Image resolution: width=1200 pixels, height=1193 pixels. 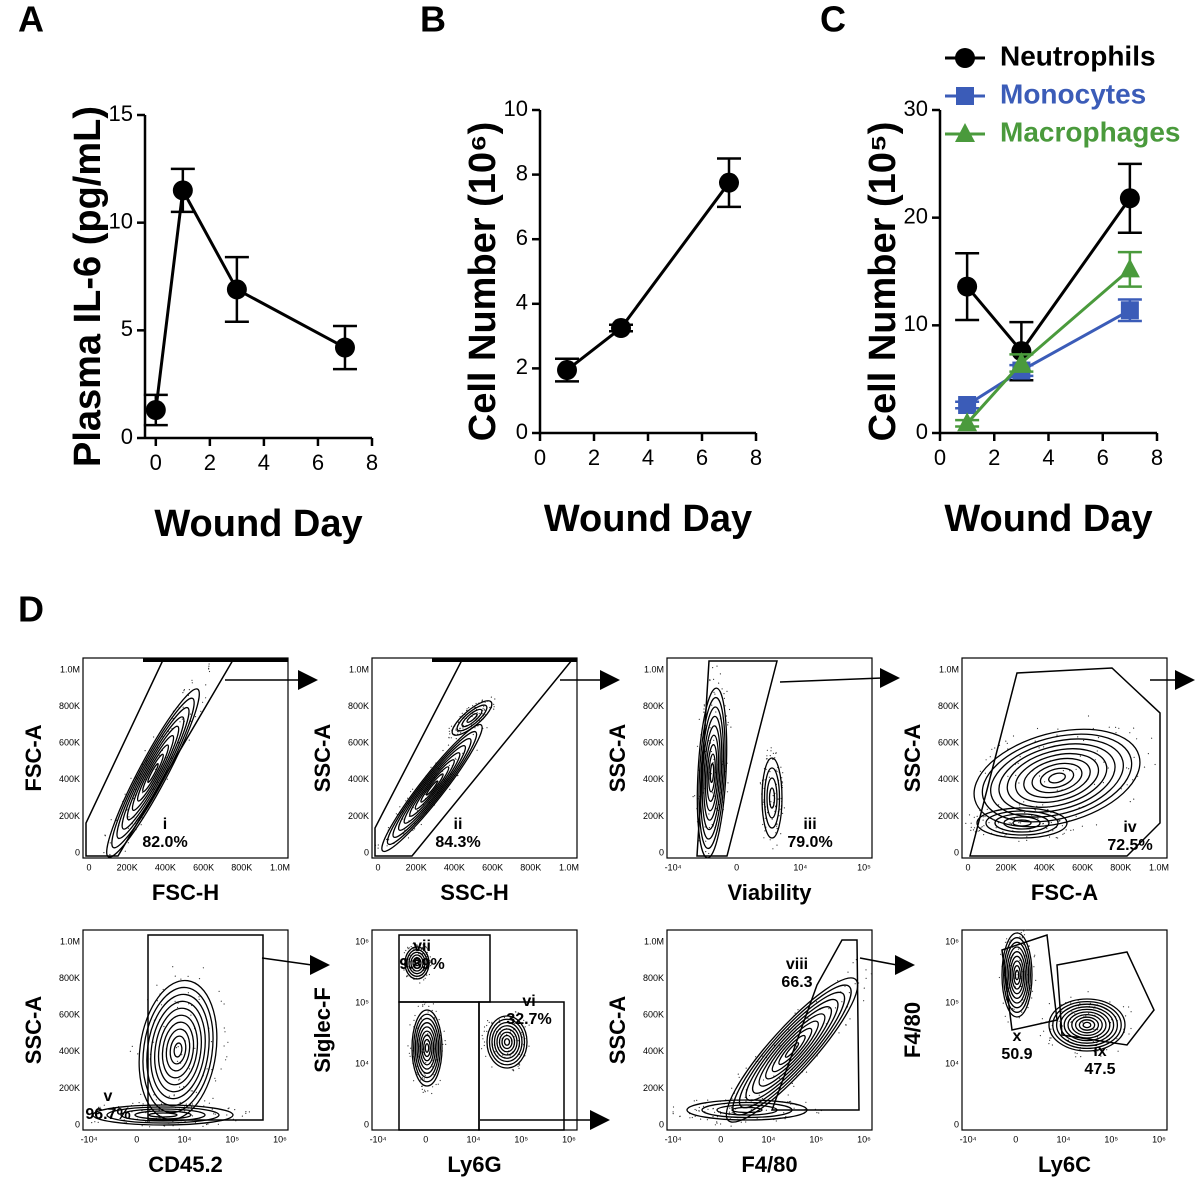 I want to click on x-tick-label: 400K, so click(x=165, y=867).